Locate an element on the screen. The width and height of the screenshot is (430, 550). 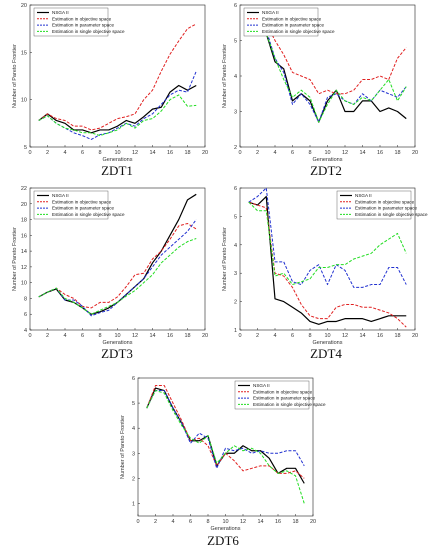
y-tick-label: 3 is located at coordinates (235, 113).